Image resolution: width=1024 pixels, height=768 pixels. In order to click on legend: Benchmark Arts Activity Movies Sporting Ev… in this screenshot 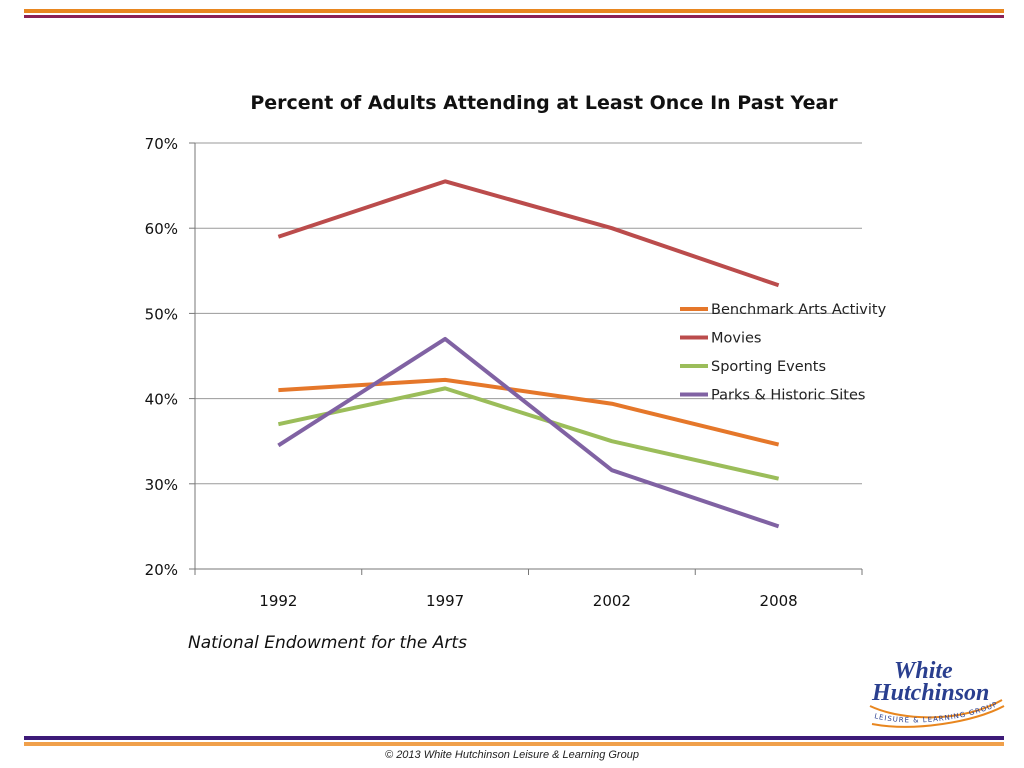, I will do `click(783, 353)`.